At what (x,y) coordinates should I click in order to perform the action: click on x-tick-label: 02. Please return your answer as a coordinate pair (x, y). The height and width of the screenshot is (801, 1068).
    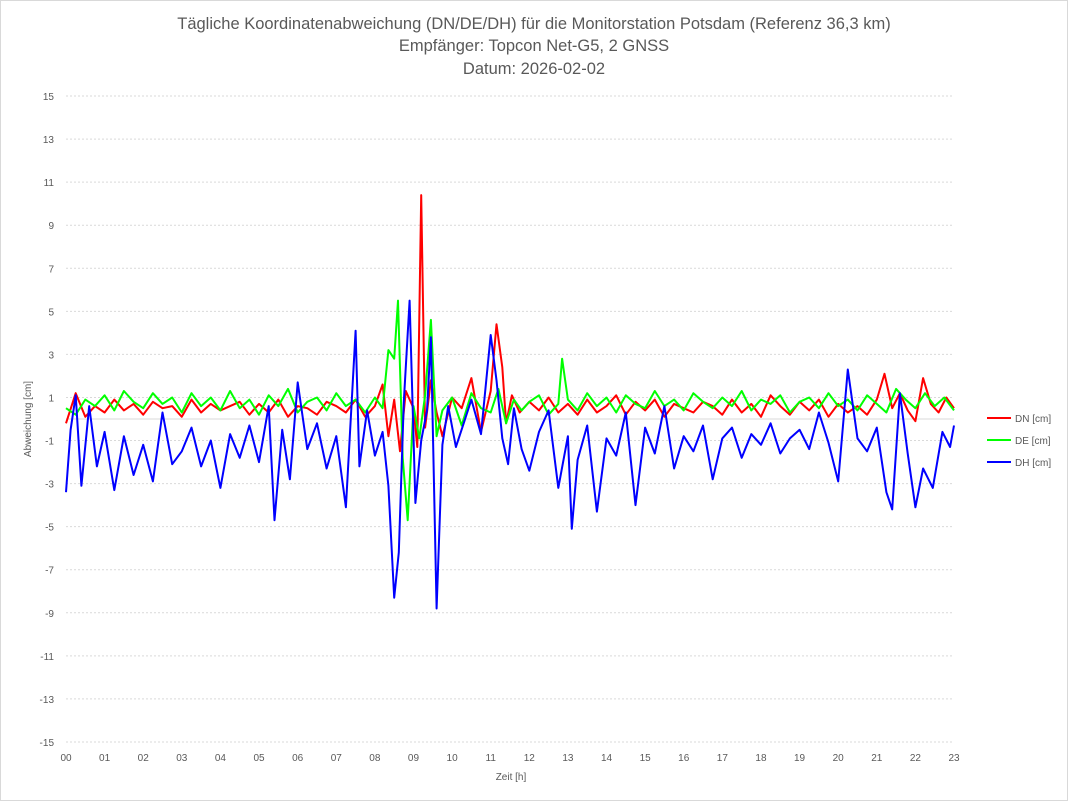
    Looking at the image, I should click on (144, 758).